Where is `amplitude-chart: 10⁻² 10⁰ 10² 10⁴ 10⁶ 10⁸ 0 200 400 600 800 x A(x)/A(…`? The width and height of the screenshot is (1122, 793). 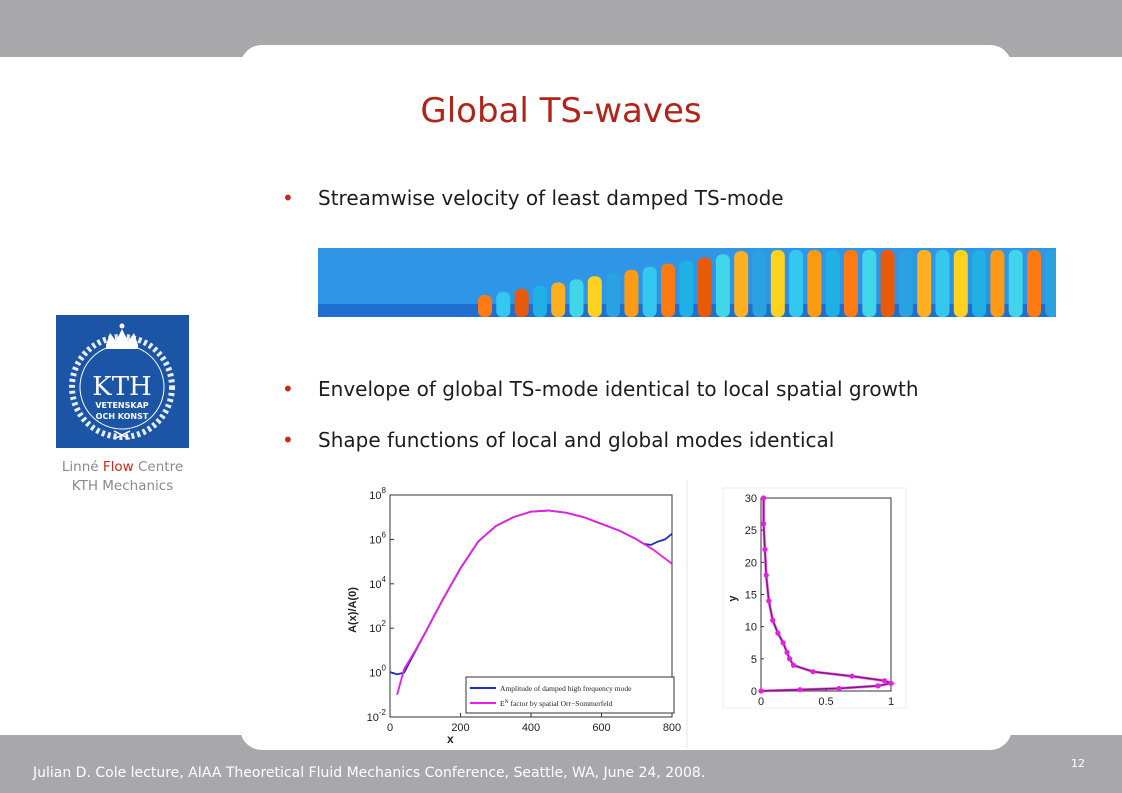 amplitude-chart: 10⁻² 10⁰ 10² 10⁴ 10⁶ 10⁸ 0 200 400 600 800 x A(x)/A(… is located at coordinates (517, 614).